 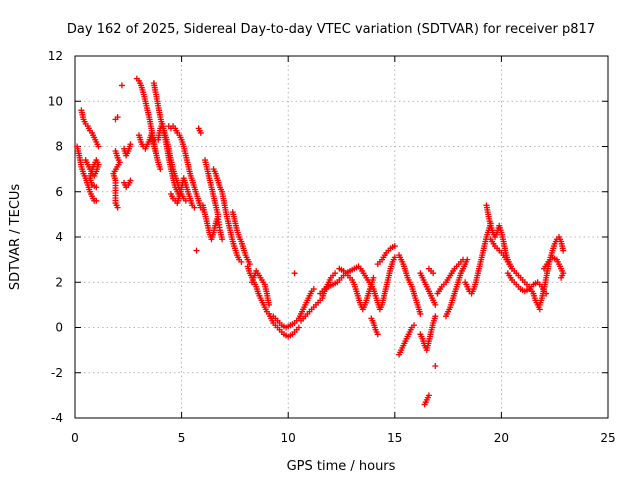 What do you see at coordinates (410, 284) in the screenshot?
I see `series-track-x` at bounding box center [410, 284].